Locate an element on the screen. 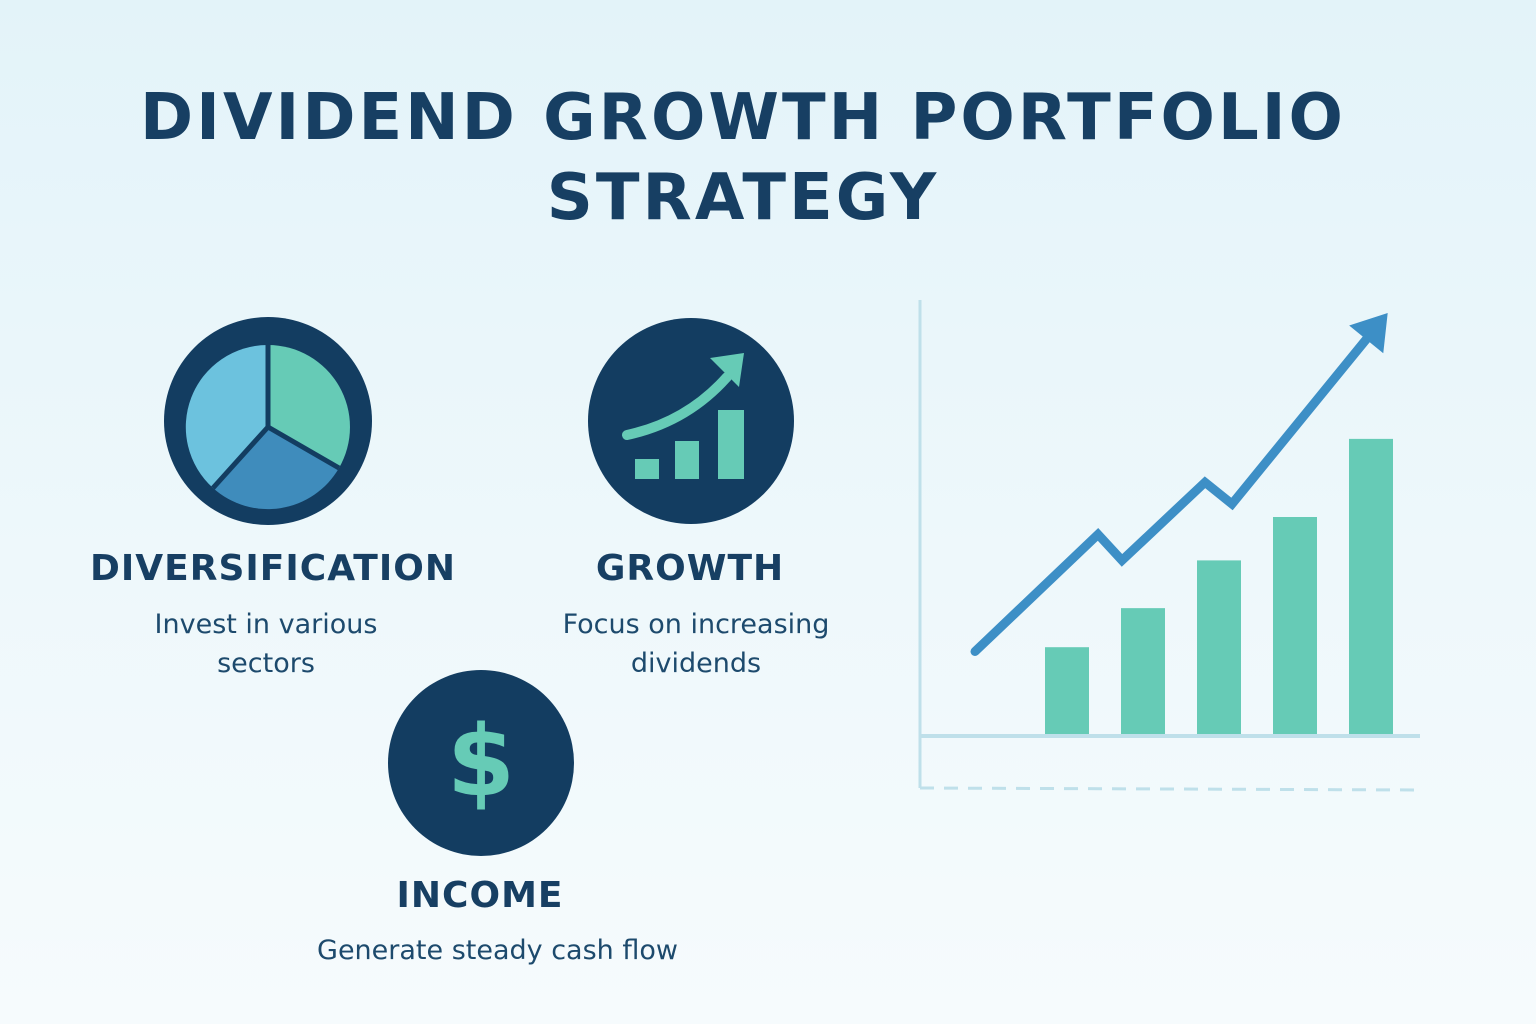 The height and width of the screenshot is (1024, 1536). growth-bars-arrow-icon is located at coordinates (691, 421).